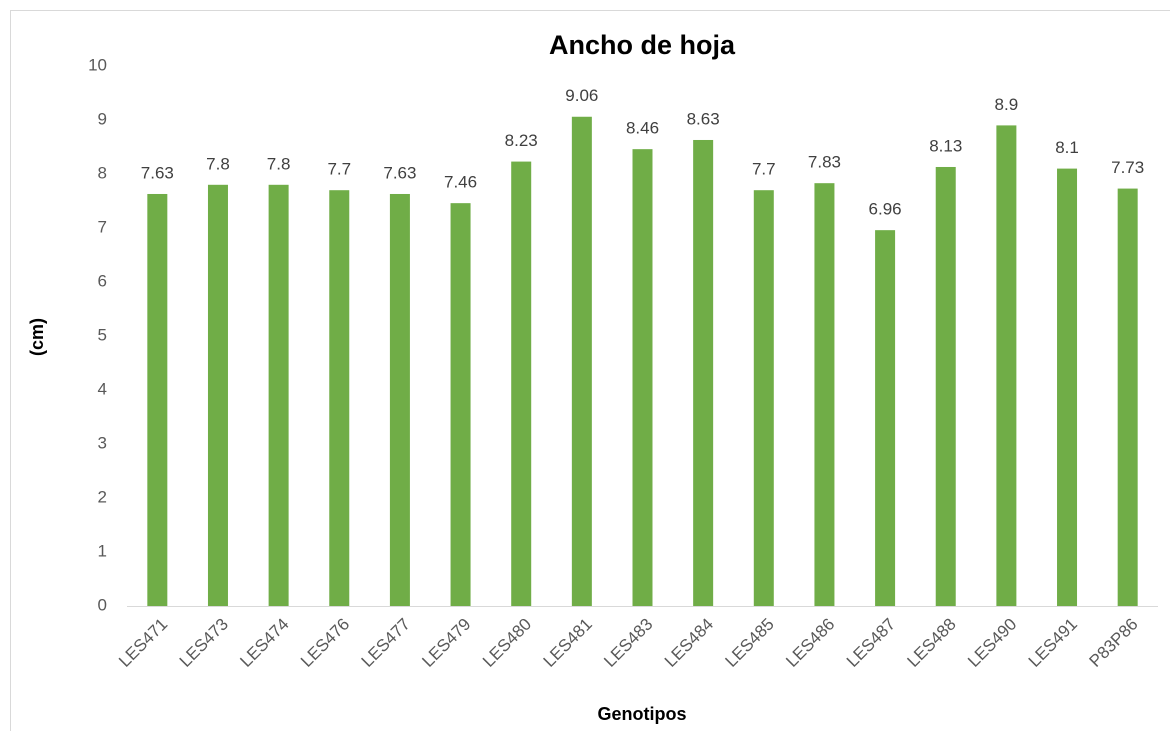 Image resolution: width=1170 pixels, height=731 pixels. What do you see at coordinates (264, 643) in the screenshot?
I see `x-tick-label: LES474` at bounding box center [264, 643].